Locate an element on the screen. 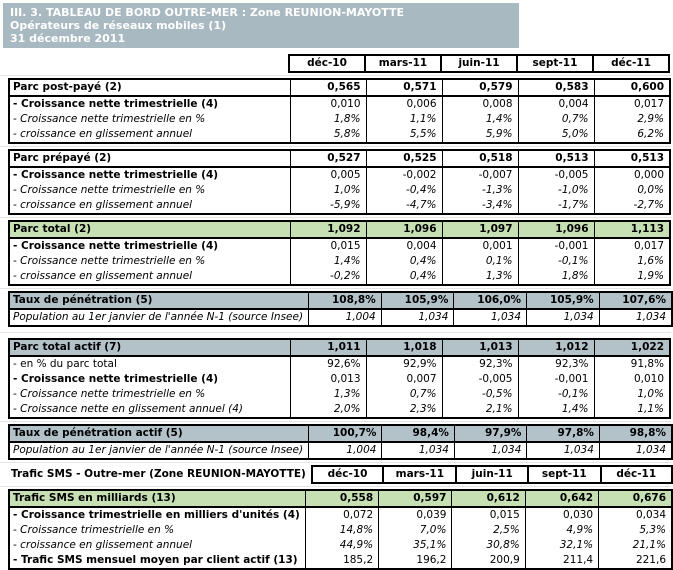 The height and width of the screenshot is (570, 673). header-value: 1,013 is located at coordinates (479, 348).